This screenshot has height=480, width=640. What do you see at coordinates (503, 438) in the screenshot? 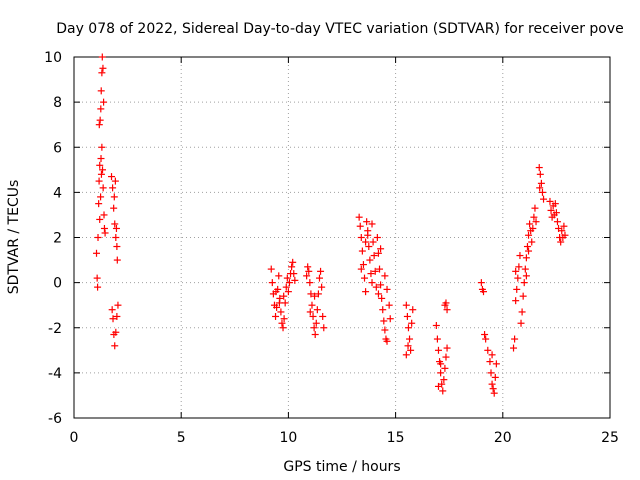
I see `x-tick-label: 20` at bounding box center [503, 438].